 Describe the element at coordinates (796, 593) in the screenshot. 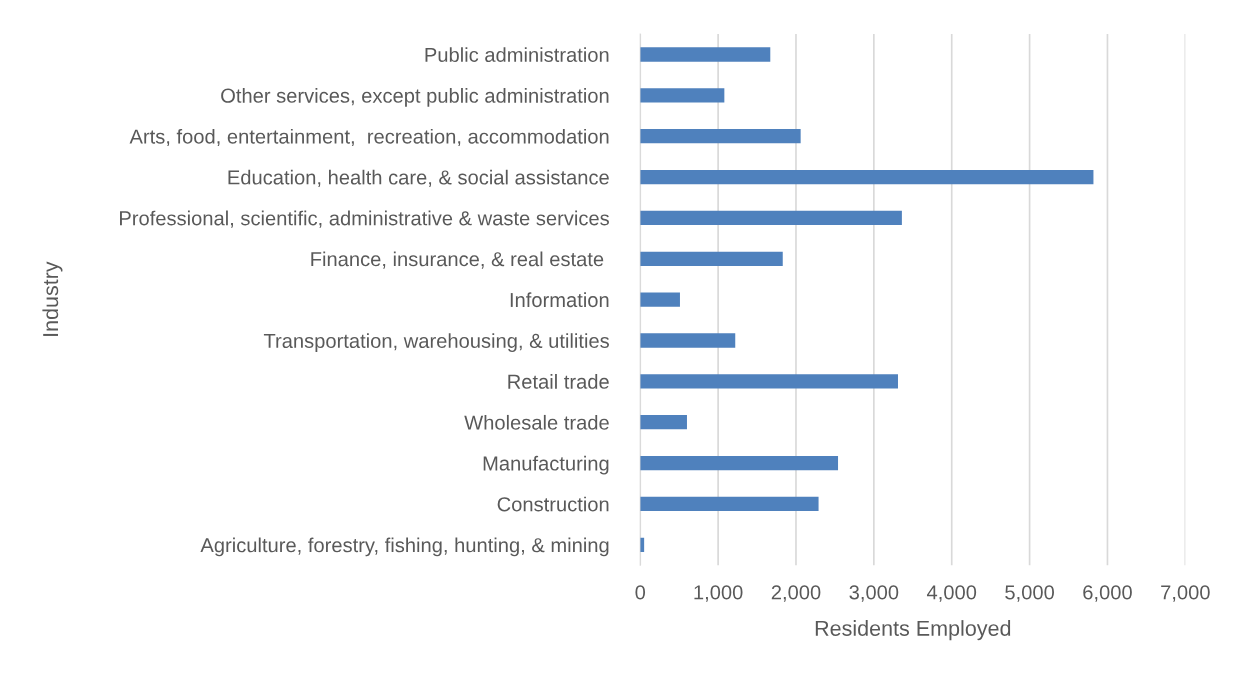

I see `x-tick-label: 2,000` at that location.